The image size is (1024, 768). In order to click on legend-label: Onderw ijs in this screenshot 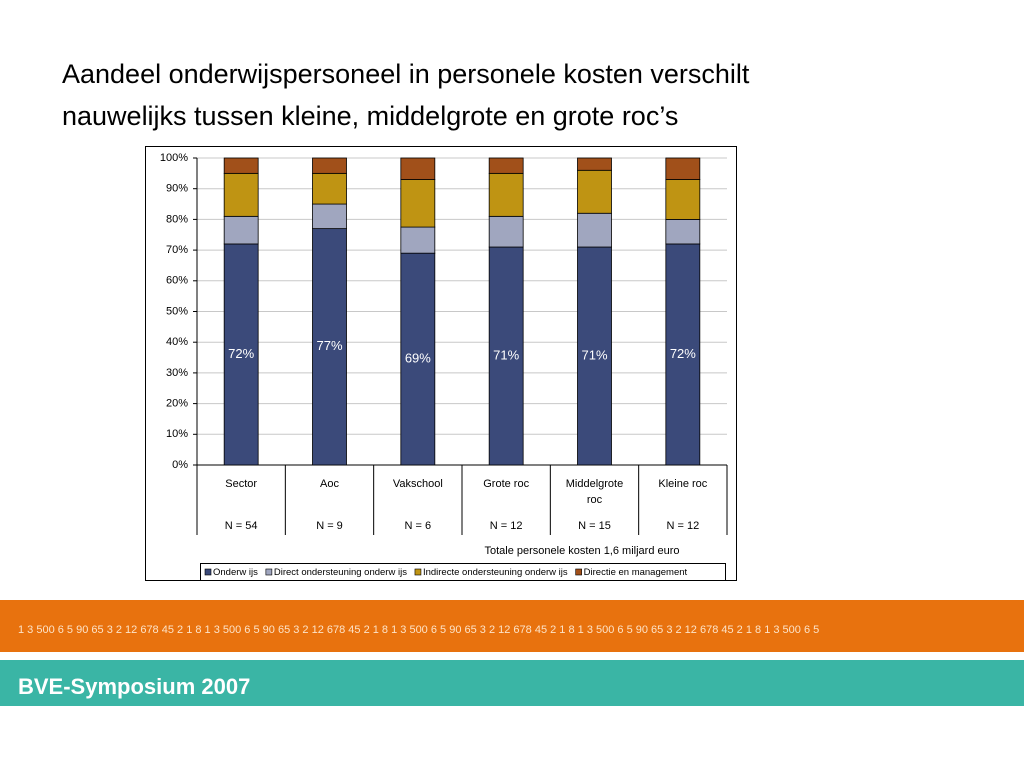, I will do `click(235, 572)`.